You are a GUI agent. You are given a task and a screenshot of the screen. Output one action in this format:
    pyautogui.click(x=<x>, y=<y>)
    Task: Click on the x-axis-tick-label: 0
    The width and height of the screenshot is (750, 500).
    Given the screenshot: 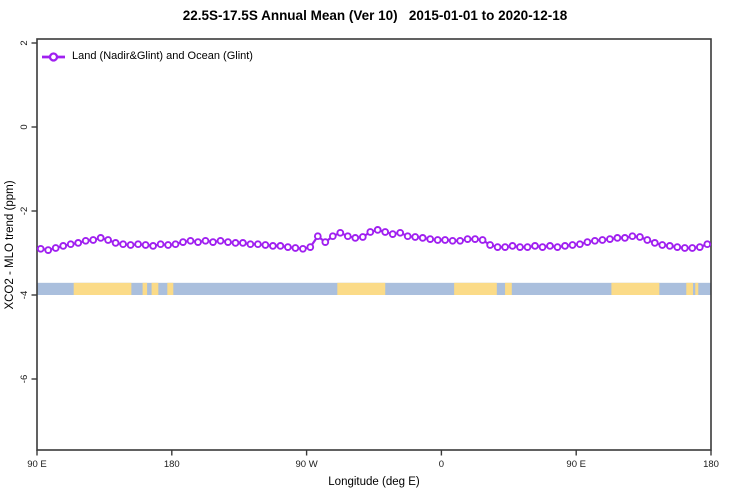 What is the action you would take?
    pyautogui.click(x=441, y=464)
    